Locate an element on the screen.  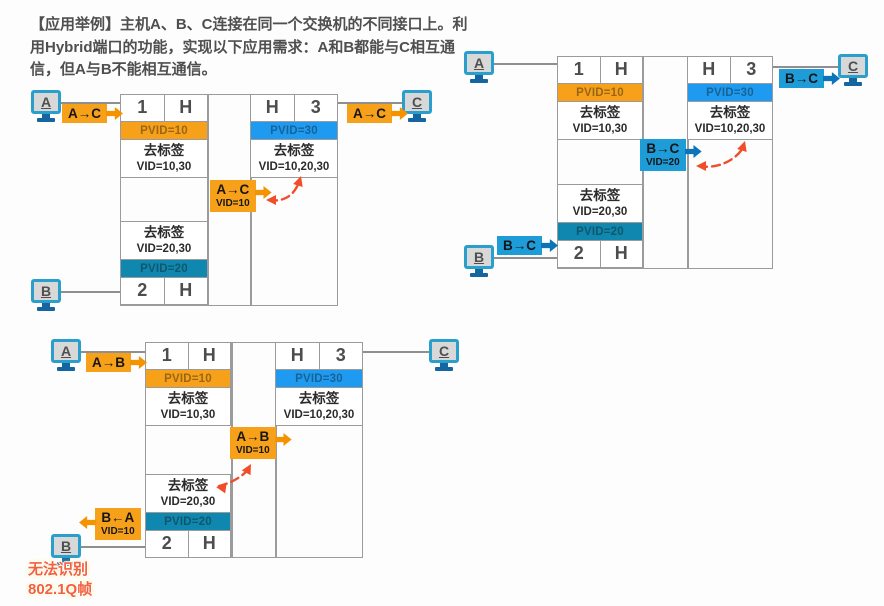
frame-label-a-in: A→B is located at coordinates (116, 362).